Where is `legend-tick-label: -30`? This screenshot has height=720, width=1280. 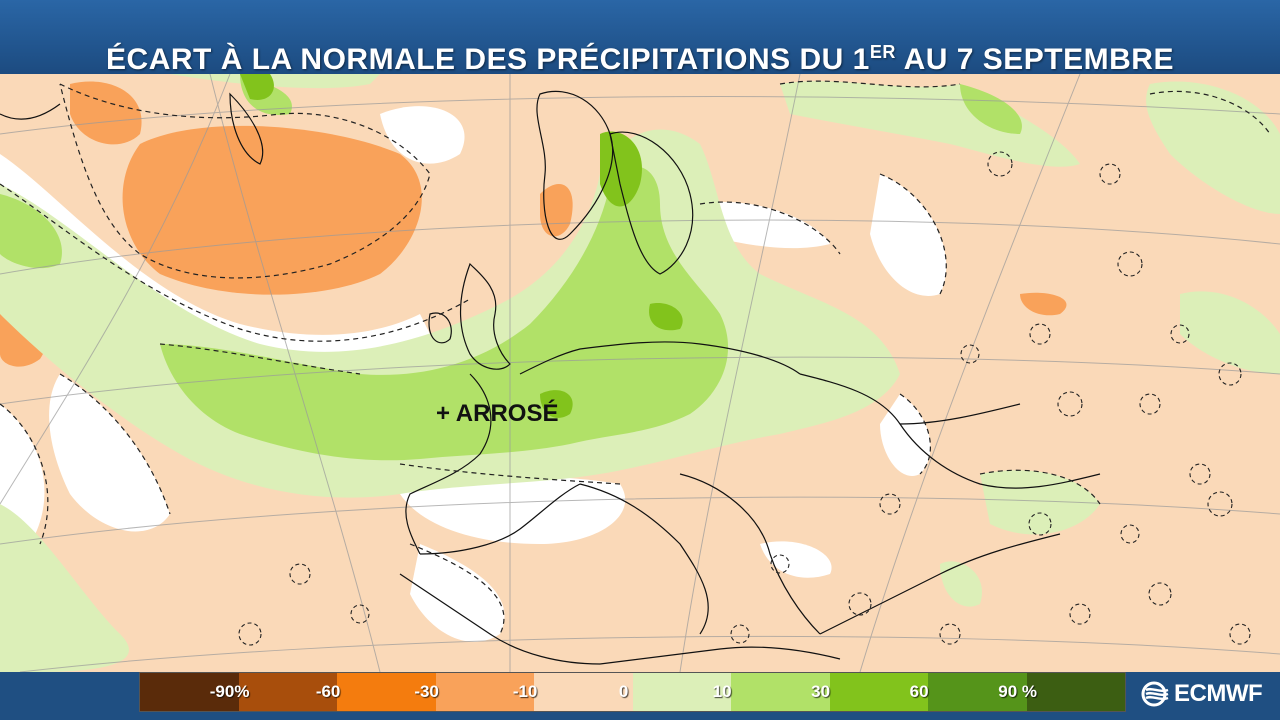 legend-tick-label: -30 is located at coordinates (426, 691).